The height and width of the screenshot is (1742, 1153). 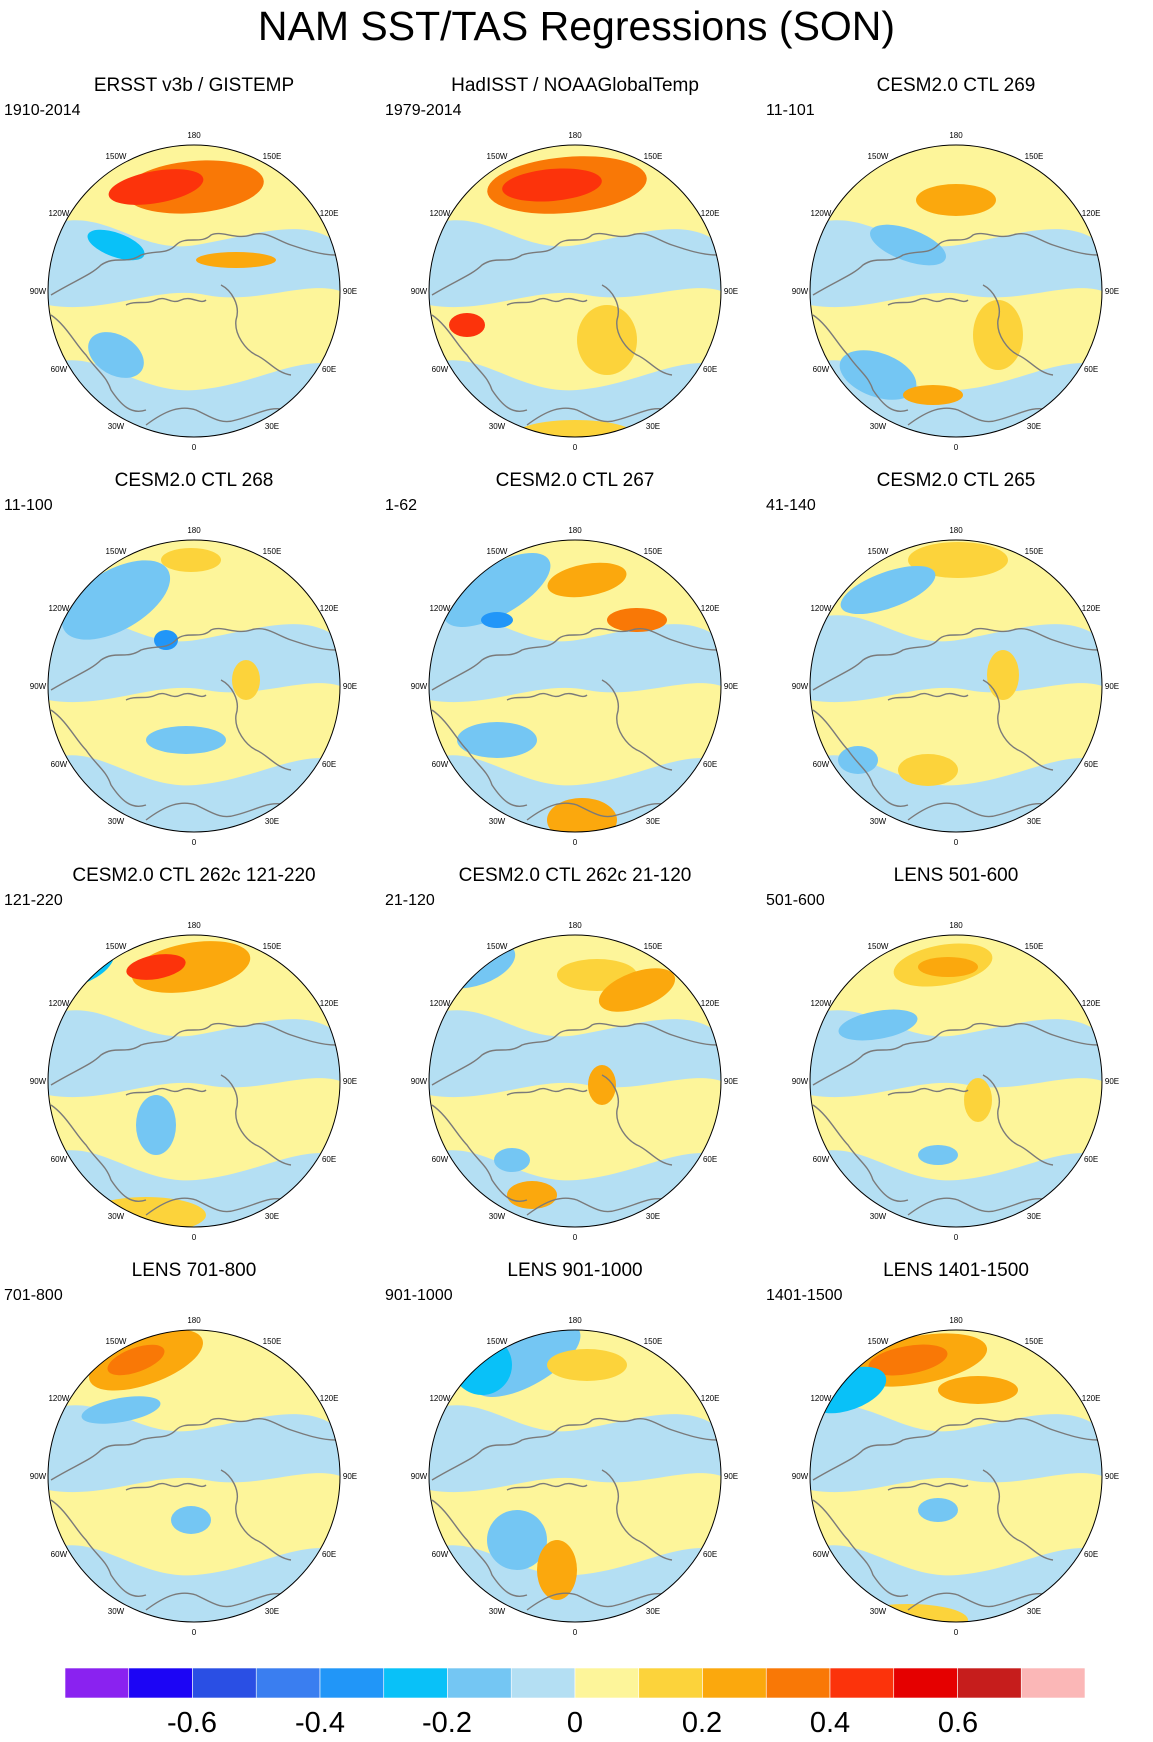 I want to click on panel-period: 41-140, so click(x=791, y=505).